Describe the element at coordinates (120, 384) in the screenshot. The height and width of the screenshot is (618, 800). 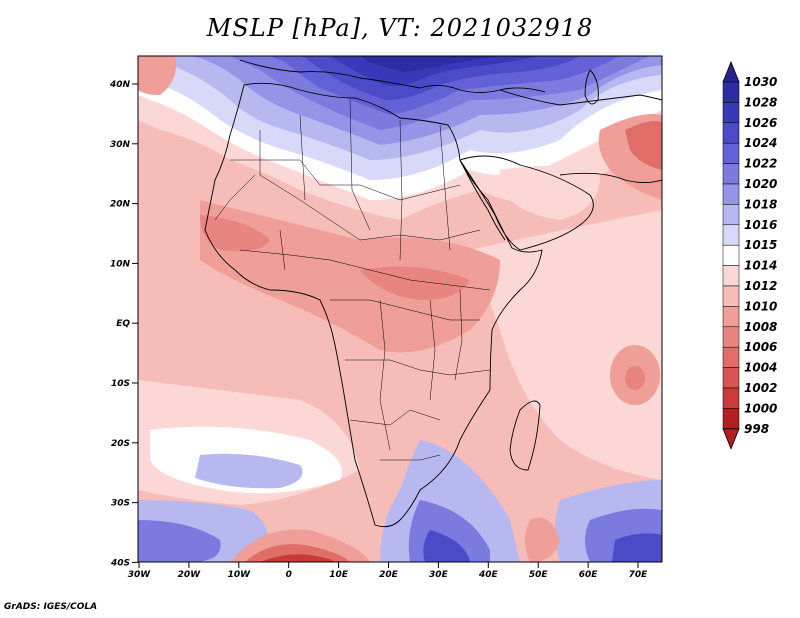
I see `lat-label: 10S` at that location.